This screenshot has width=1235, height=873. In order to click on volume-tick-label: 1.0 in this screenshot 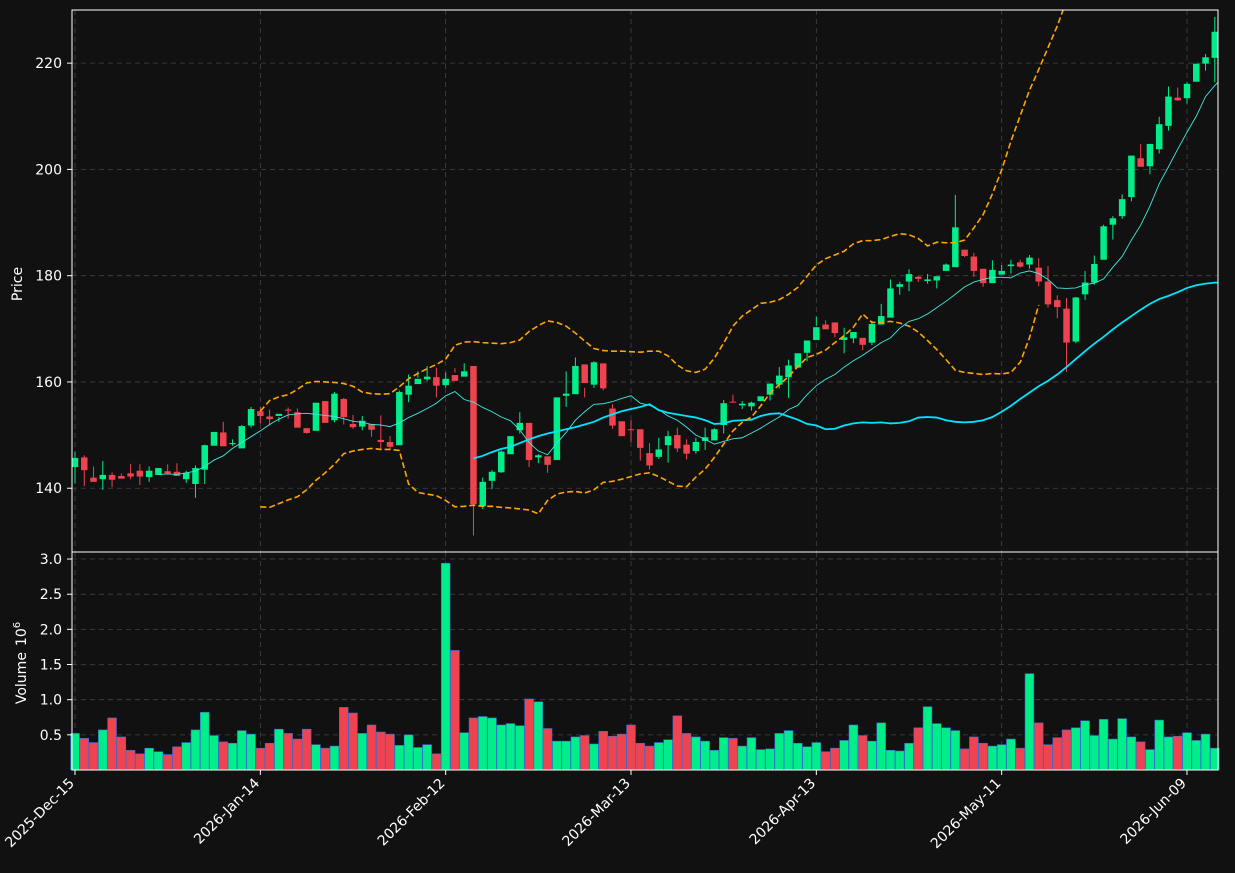, I will do `click(51, 701)`.